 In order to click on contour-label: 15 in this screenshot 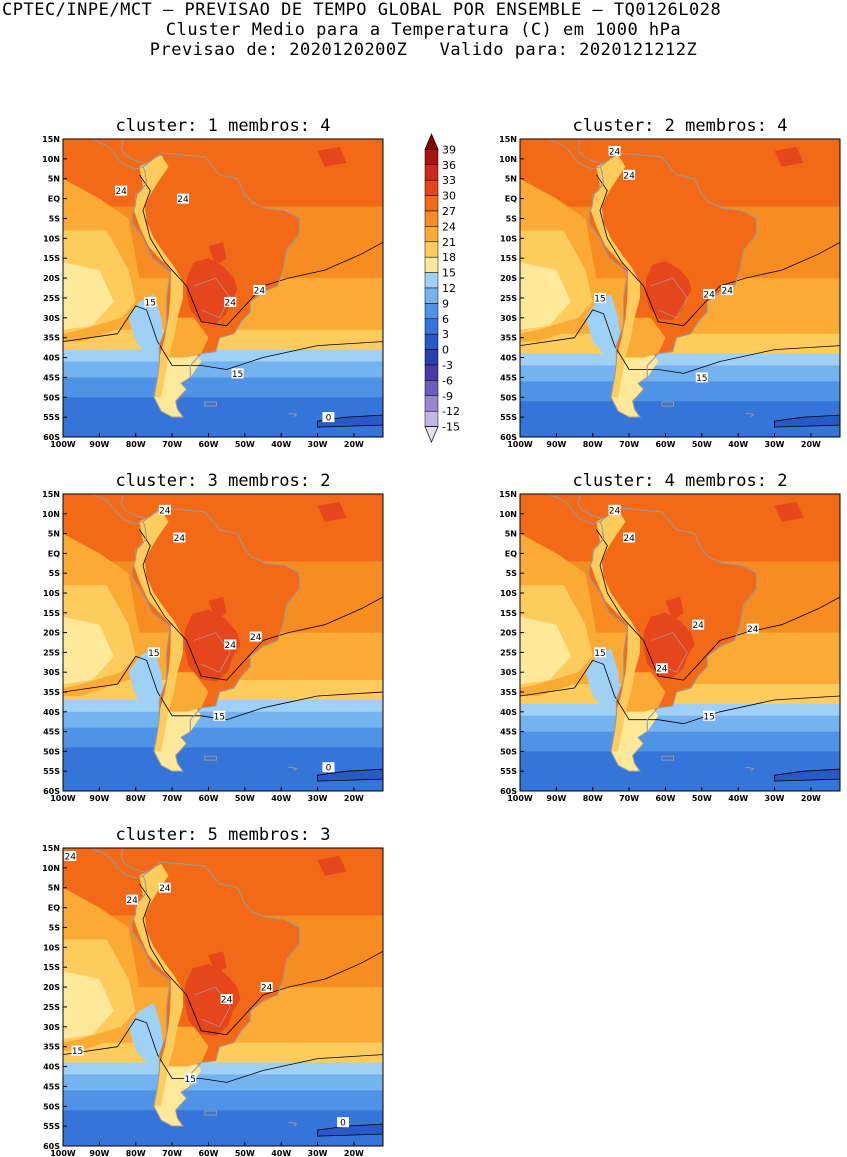, I will do `click(599, 654)`.